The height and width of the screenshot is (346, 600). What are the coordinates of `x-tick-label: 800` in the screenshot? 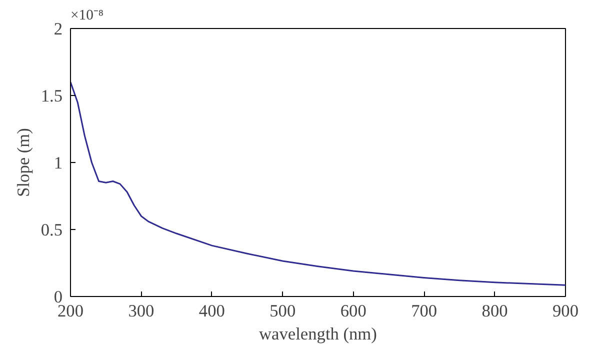 It's located at (495, 311).